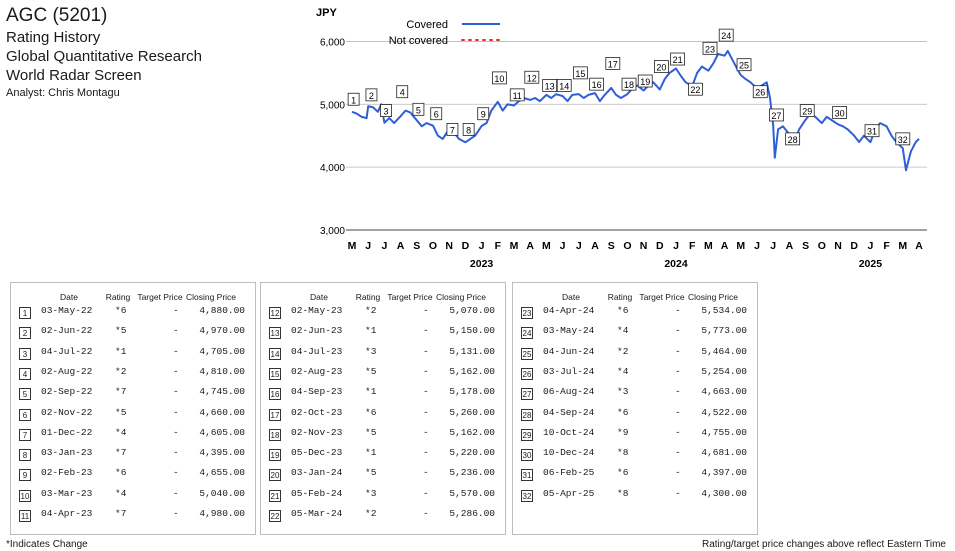 The image size is (955, 551). What do you see at coordinates (569, 331) in the screenshot?
I see `date-cell: 03-May-24` at bounding box center [569, 331].